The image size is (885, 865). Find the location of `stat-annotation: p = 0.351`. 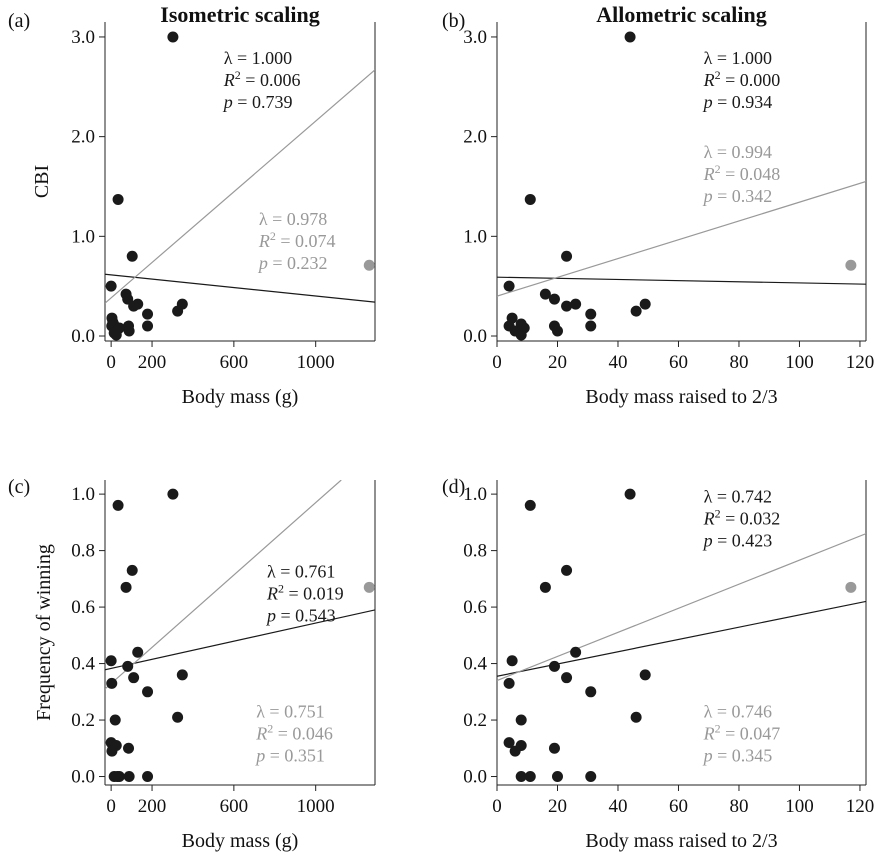

stat-annotation: p = 0.351 is located at coordinates (289, 756).